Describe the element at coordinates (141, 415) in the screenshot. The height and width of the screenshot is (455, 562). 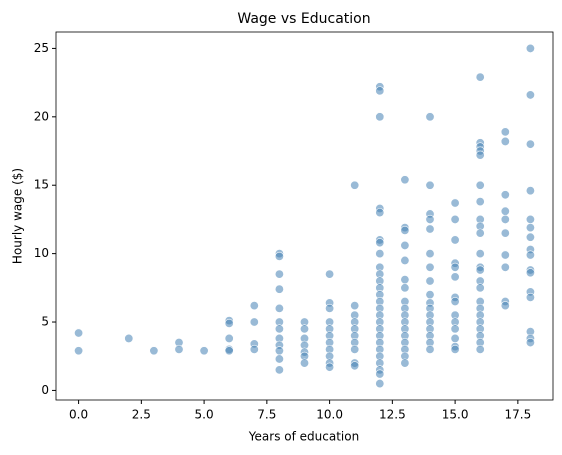
I see `x-tick-label: 2.5` at that location.